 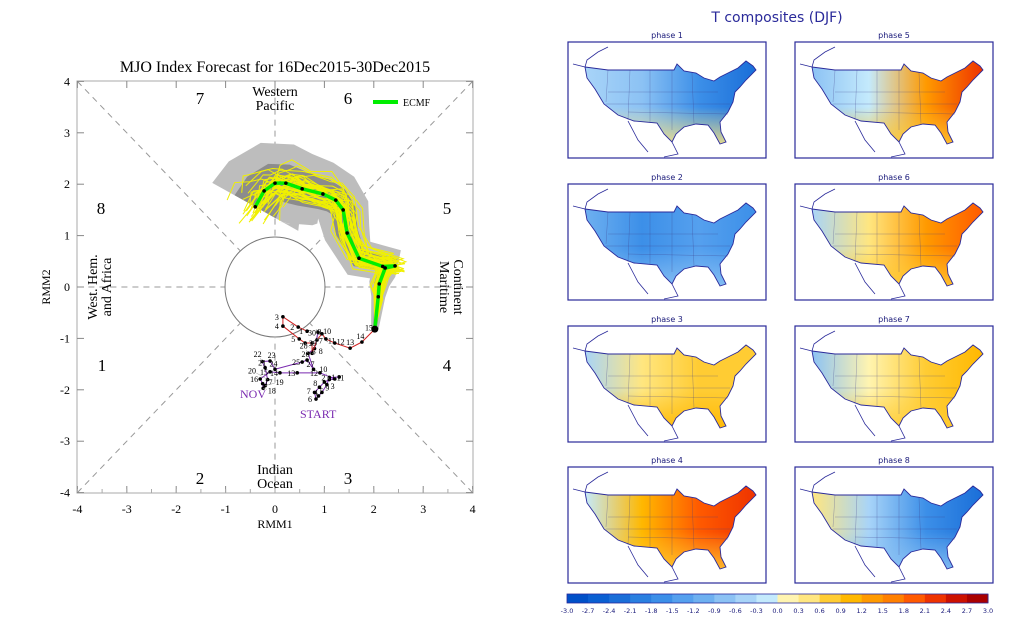 I want to click on colorbar-tick-label: 3.0, so click(x=988, y=611).